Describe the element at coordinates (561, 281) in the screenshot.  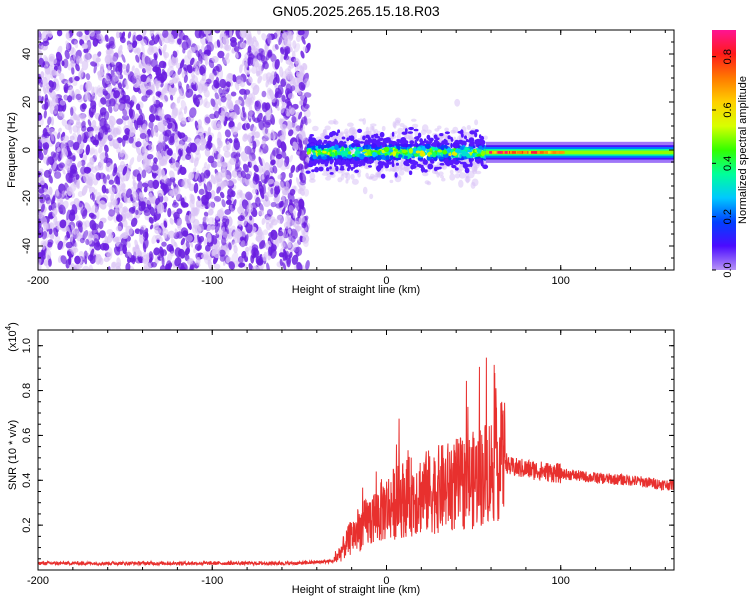
I see `x-tick-label: 100` at that location.